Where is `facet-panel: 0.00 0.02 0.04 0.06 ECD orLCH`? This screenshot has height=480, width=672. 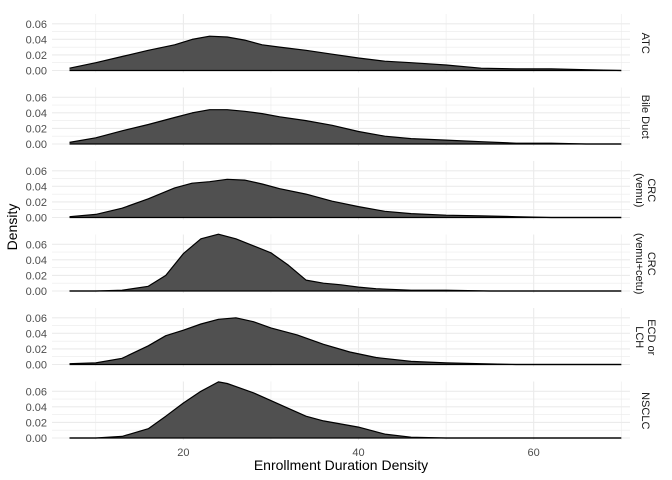
facet-panel: 0.00 0.02 0.04 0.06 ECD orLCH is located at coordinates (341, 340).